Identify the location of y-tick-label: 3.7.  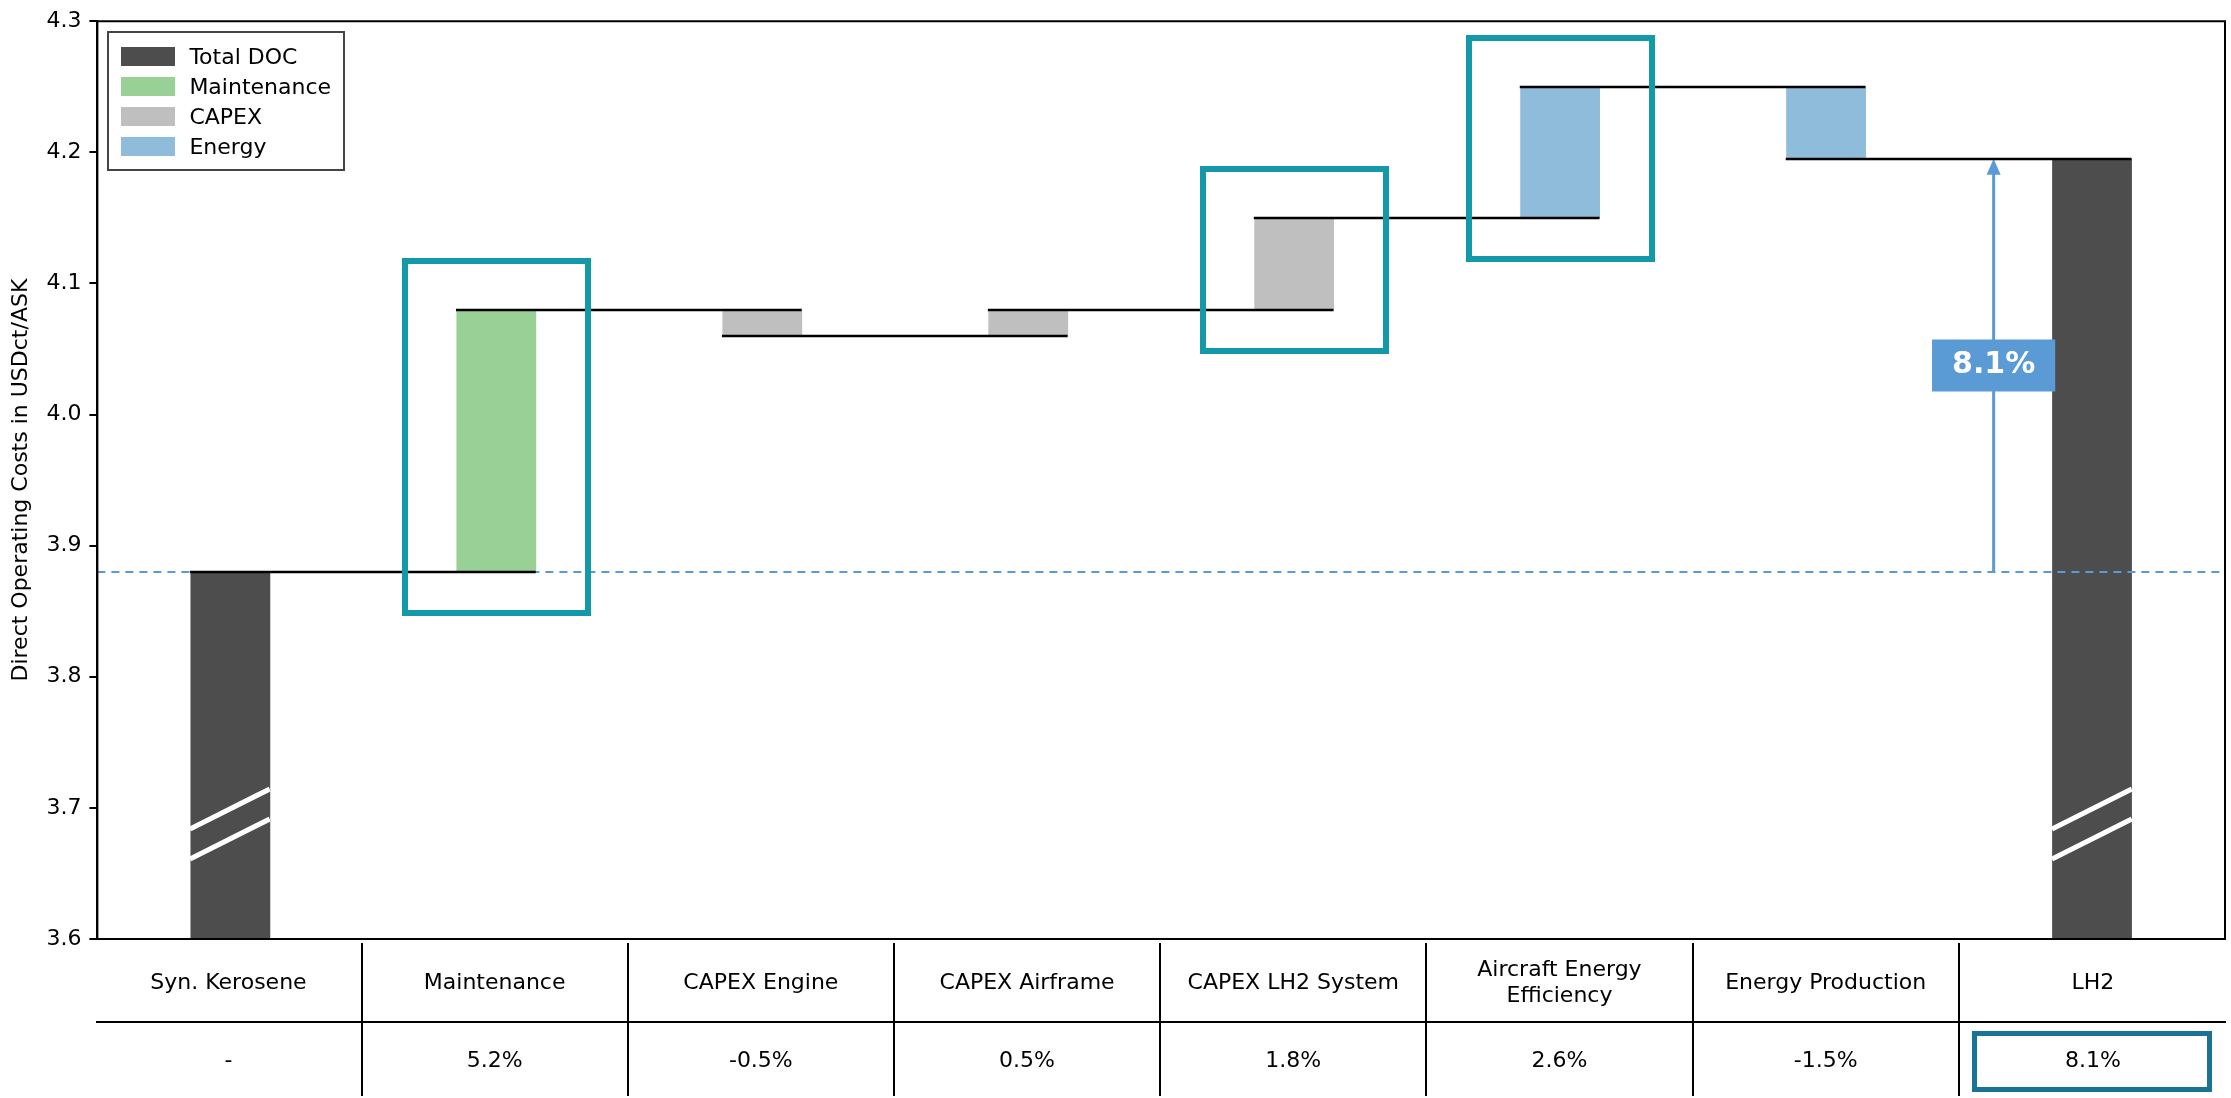
(64, 806).